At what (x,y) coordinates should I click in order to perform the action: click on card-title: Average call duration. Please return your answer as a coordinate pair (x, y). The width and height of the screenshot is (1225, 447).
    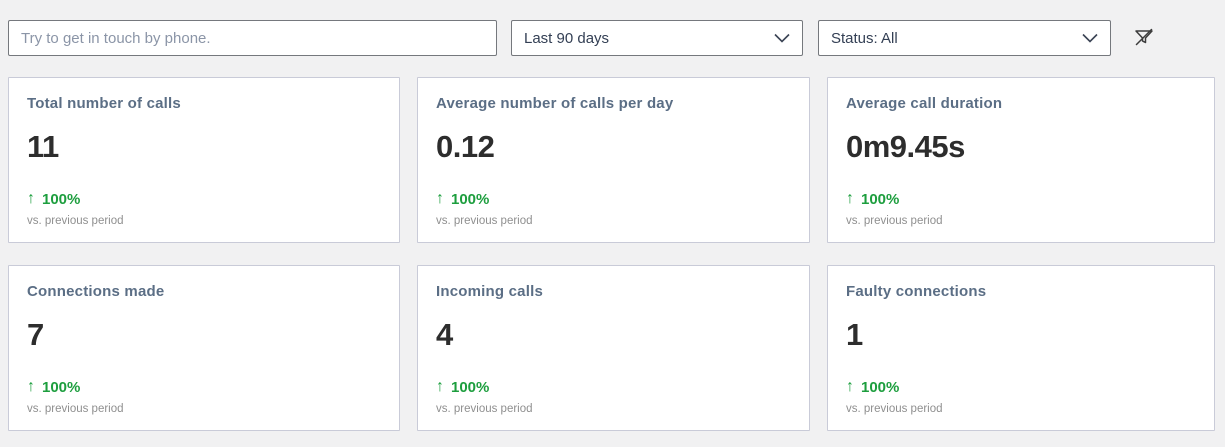
    Looking at the image, I should click on (924, 103).